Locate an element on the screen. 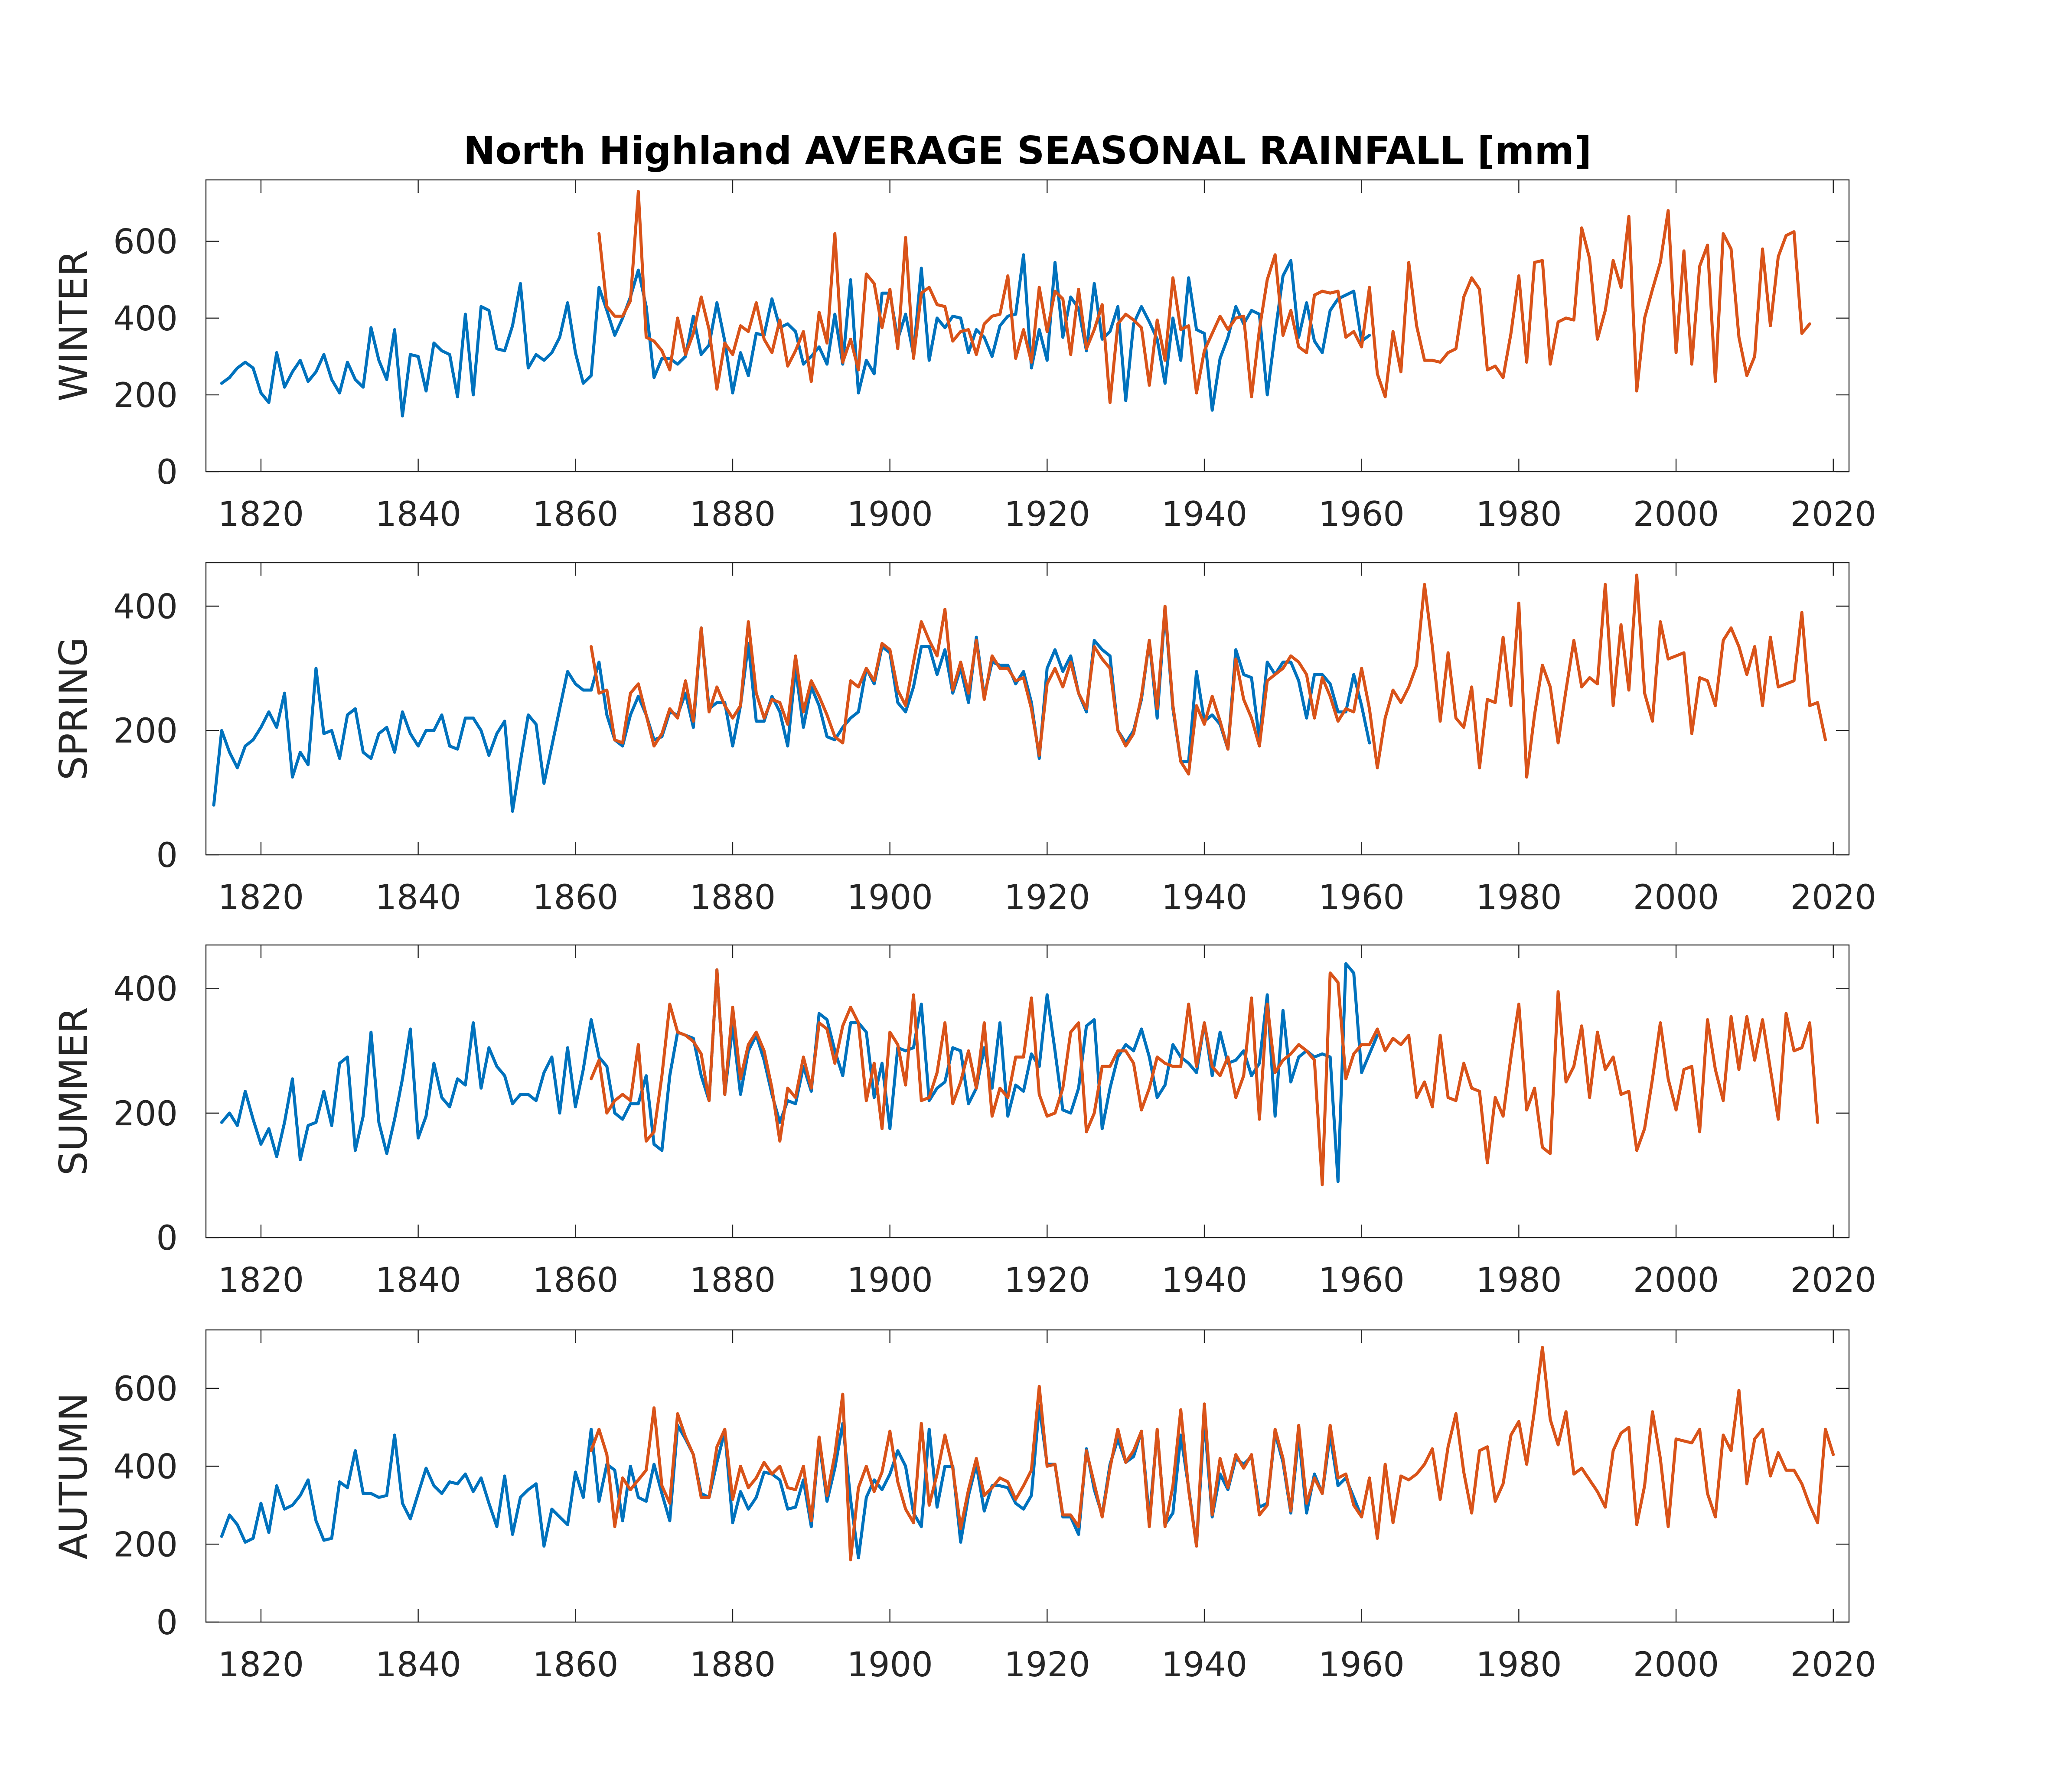 This screenshot has width=2048, height=1792. y-axis-label: WINTER is located at coordinates (73, 325).